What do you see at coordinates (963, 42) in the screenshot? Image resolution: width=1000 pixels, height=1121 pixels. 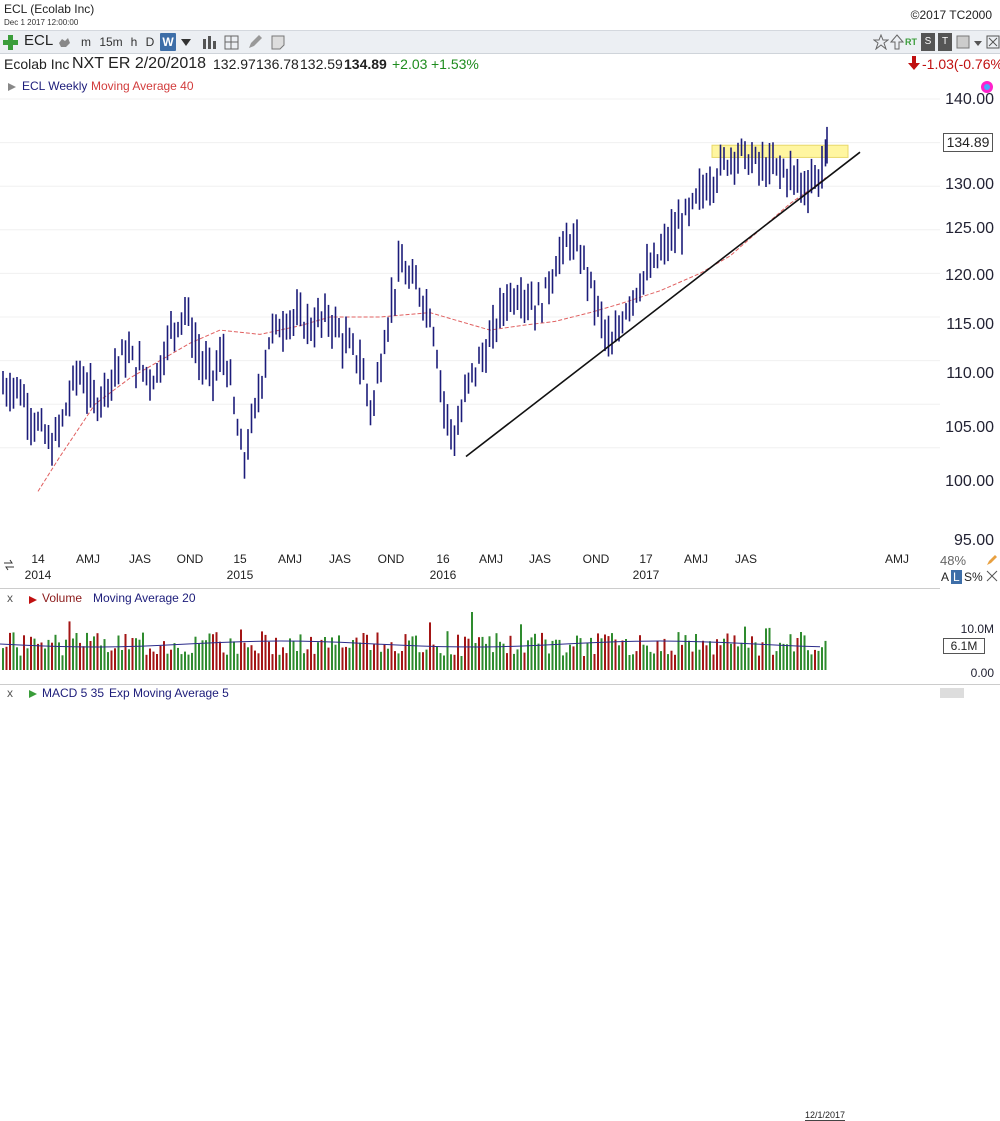 I see `save-icon` at bounding box center [963, 42].